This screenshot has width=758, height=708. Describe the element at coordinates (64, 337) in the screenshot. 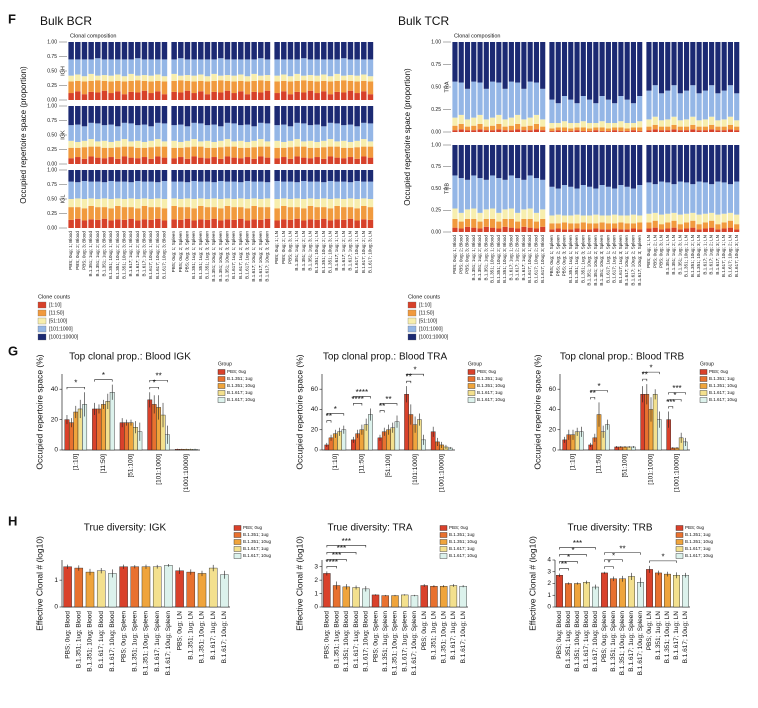

I see `legend-label: [1001:10000]` at that location.